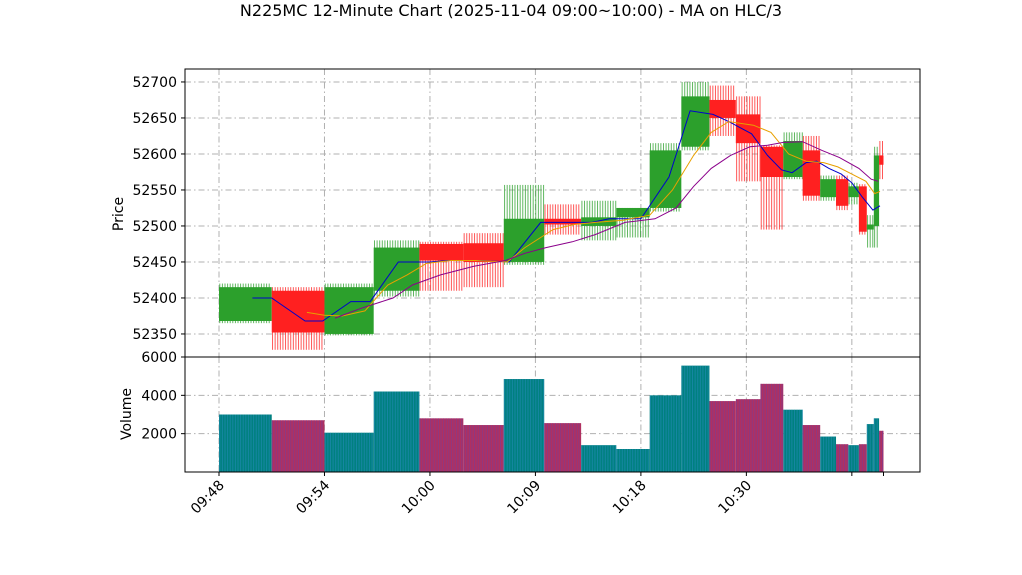  I want to click on price-tick-label: 52450, so click(154, 263).